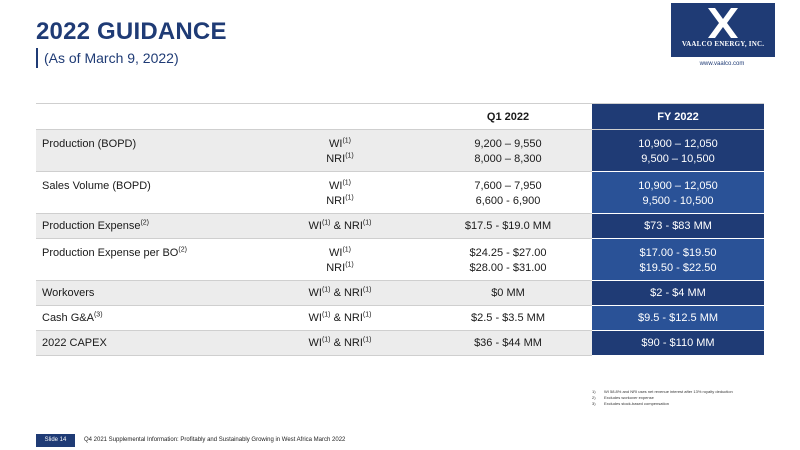 This screenshot has height=450, width=800. I want to click on row-label: Sales Volume (BOPD), so click(146, 192).